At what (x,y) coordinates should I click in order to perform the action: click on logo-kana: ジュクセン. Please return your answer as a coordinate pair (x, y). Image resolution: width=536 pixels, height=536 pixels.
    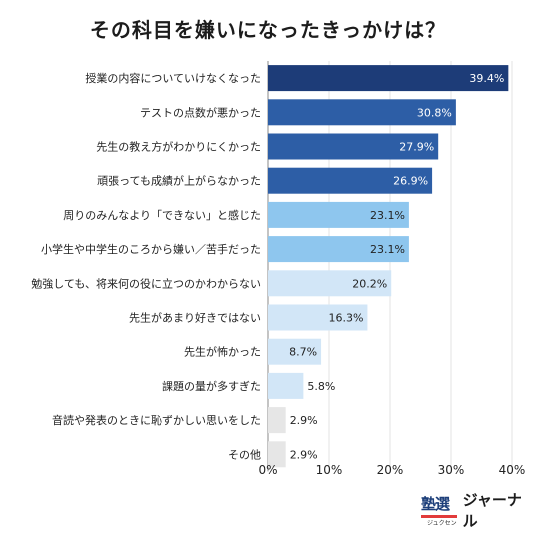
    Looking at the image, I should click on (442, 523).